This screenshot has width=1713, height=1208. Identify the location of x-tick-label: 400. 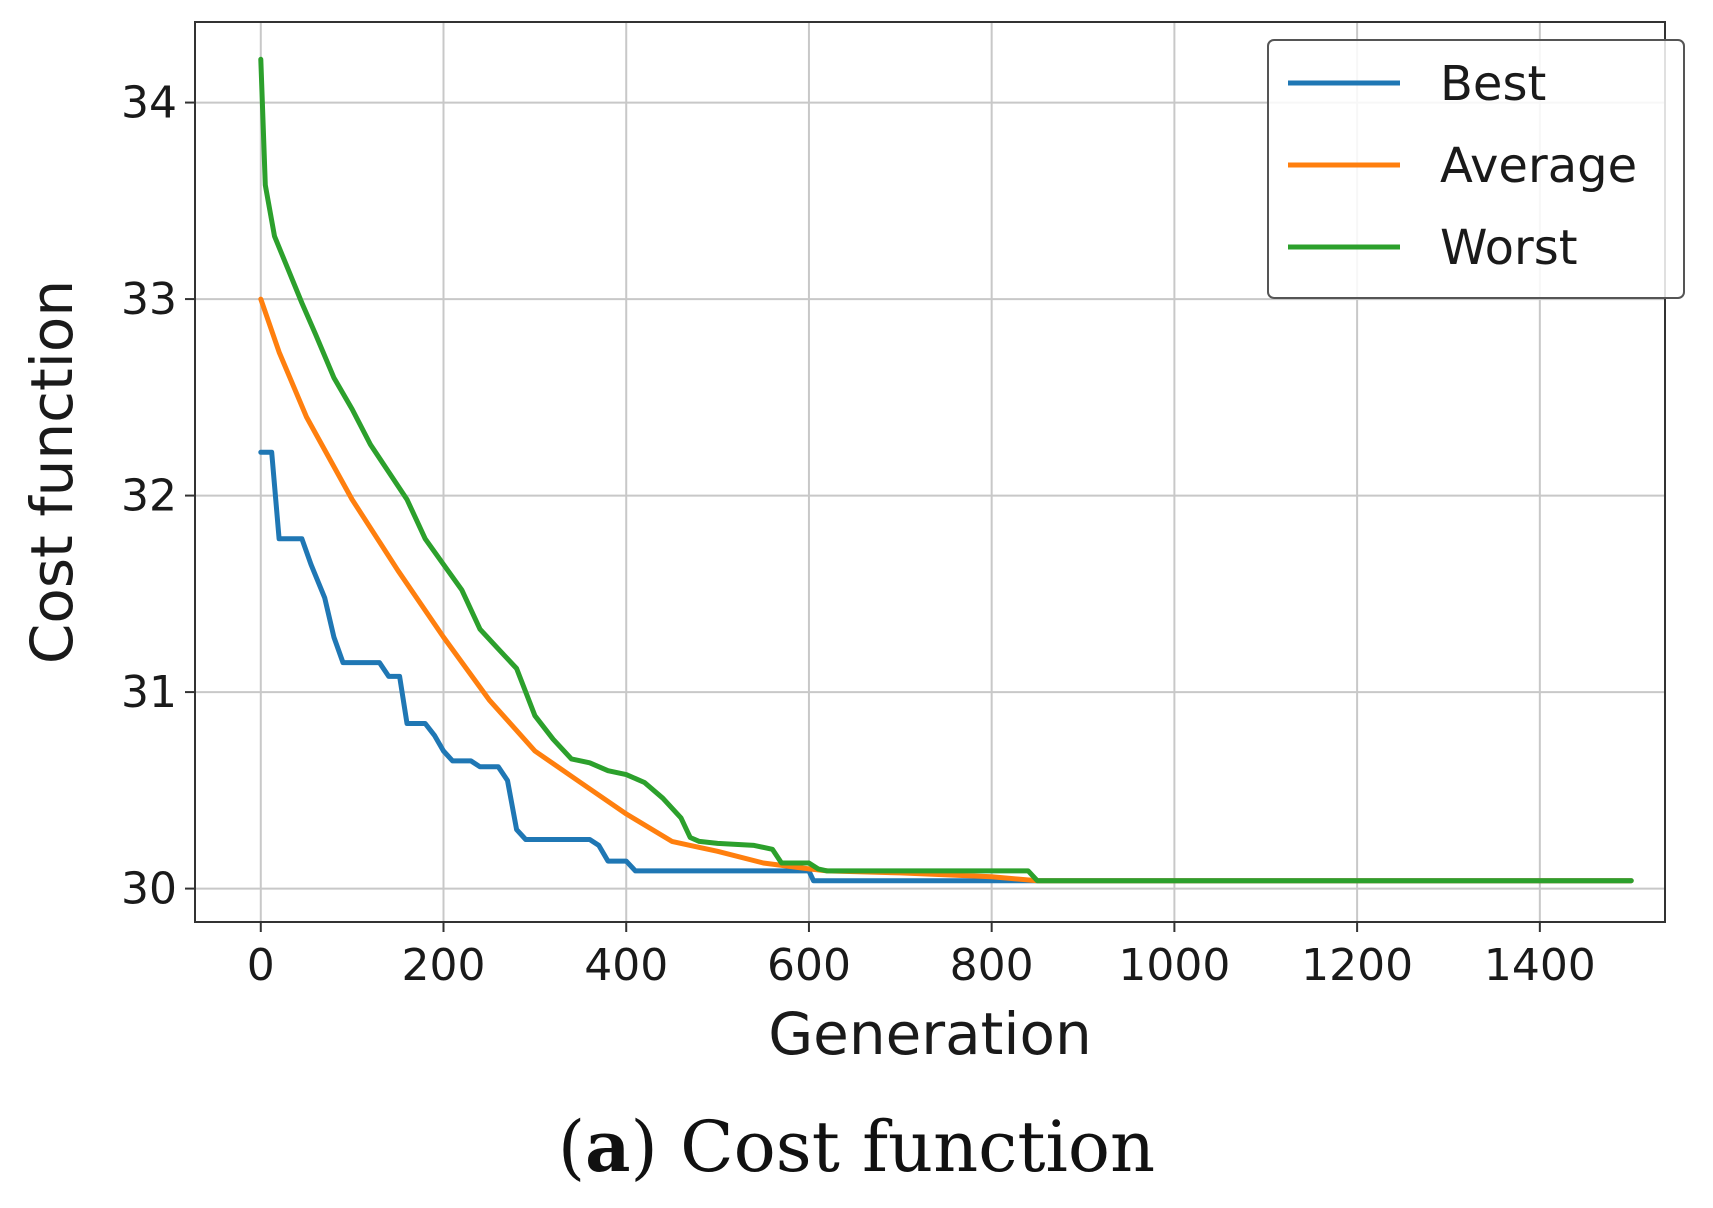
(626, 965).